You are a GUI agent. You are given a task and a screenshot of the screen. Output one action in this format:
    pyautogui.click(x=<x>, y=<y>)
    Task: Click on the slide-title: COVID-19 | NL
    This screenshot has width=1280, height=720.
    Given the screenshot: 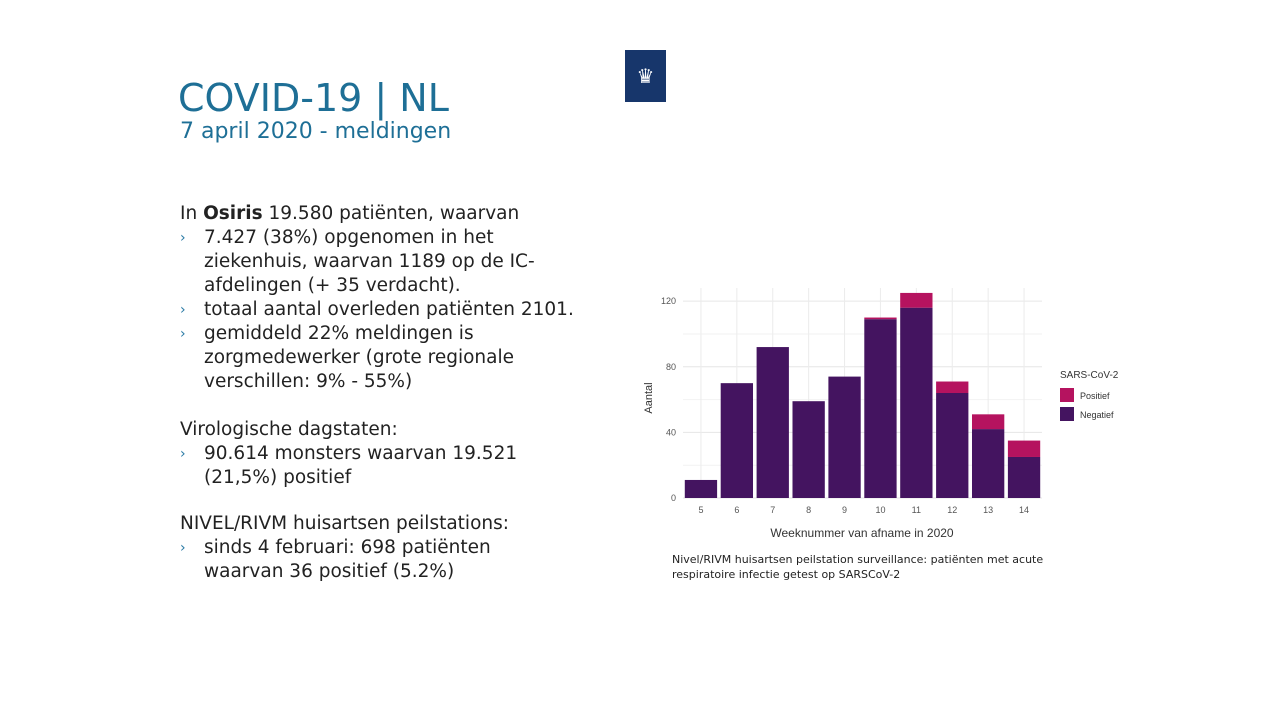 What is the action you would take?
    pyautogui.click(x=313, y=98)
    